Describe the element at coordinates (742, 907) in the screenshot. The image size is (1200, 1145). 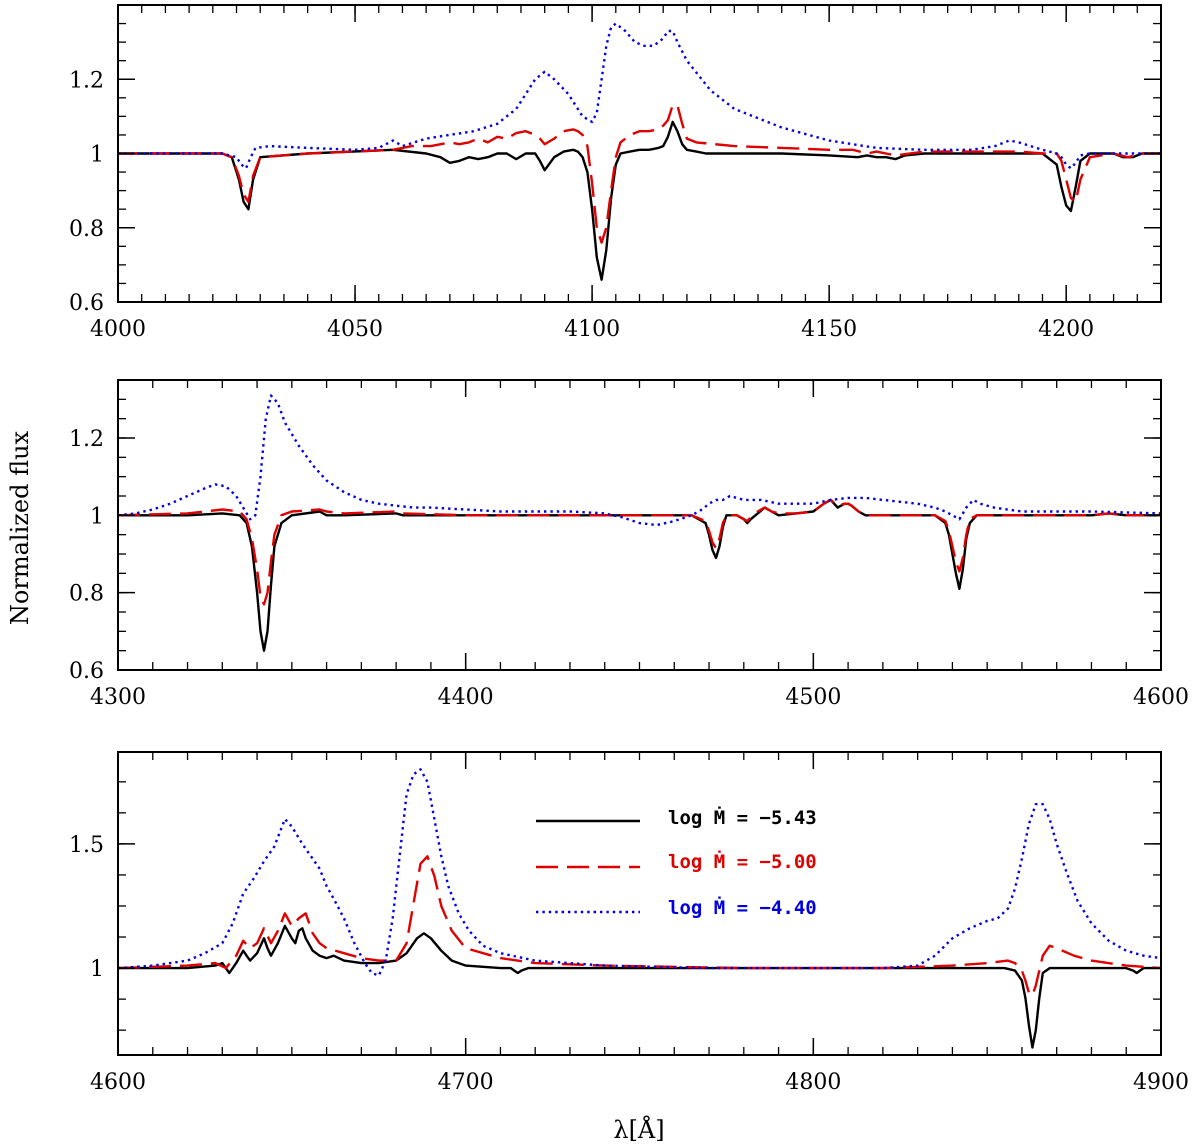
I see `legend-label-m440: log Ṁ = −4.40` at that location.